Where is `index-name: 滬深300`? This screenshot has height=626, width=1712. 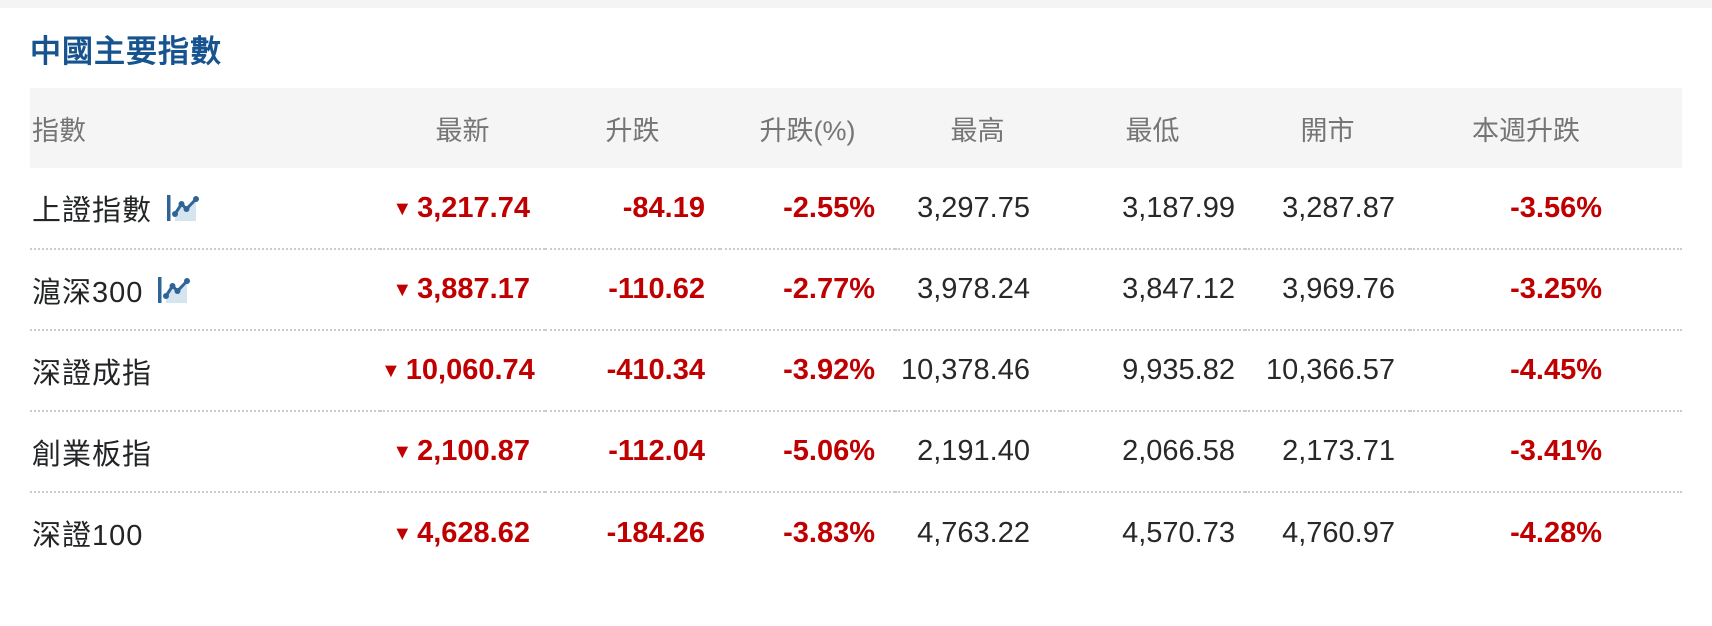 index-name: 滬深300 is located at coordinates (88, 292).